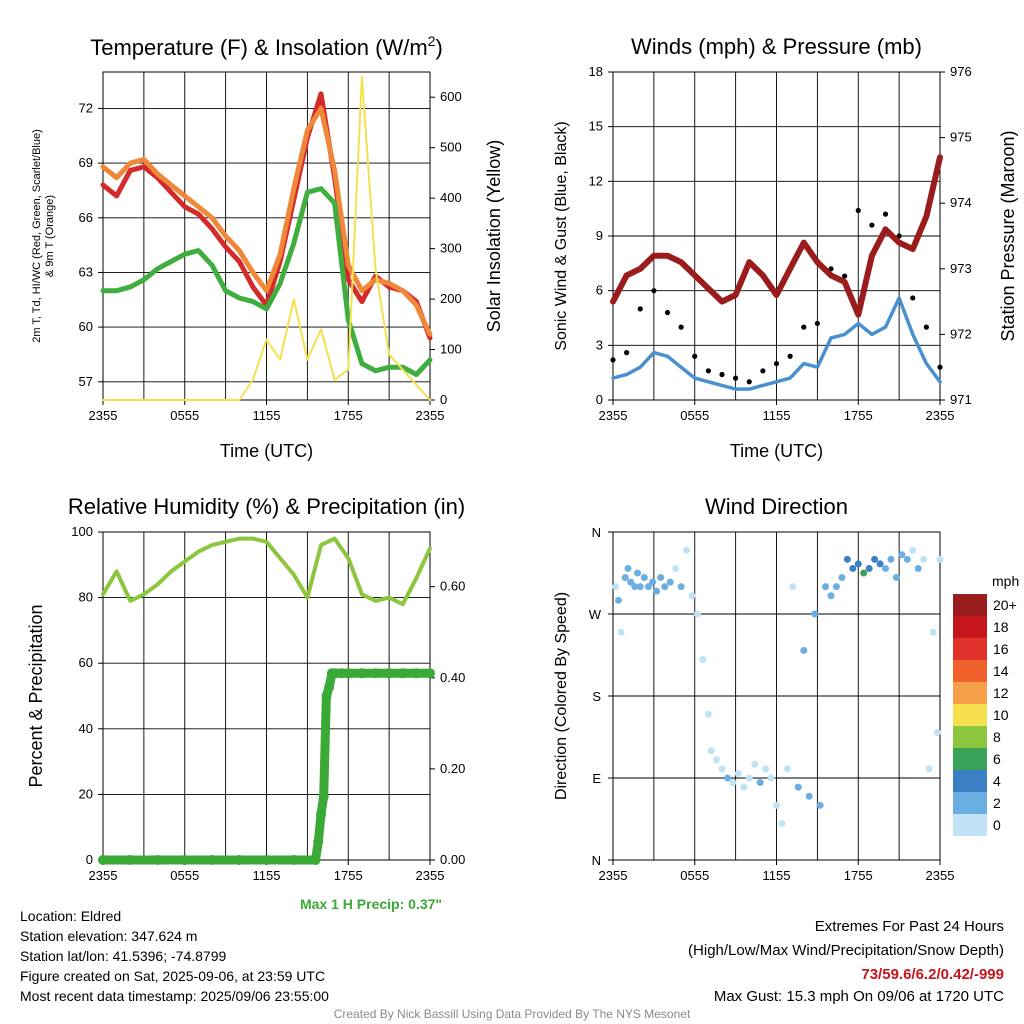  What do you see at coordinates (258, 47) in the screenshot?
I see `temp-title-main: Temperature (F) & Insolation (W/m` at bounding box center [258, 47].